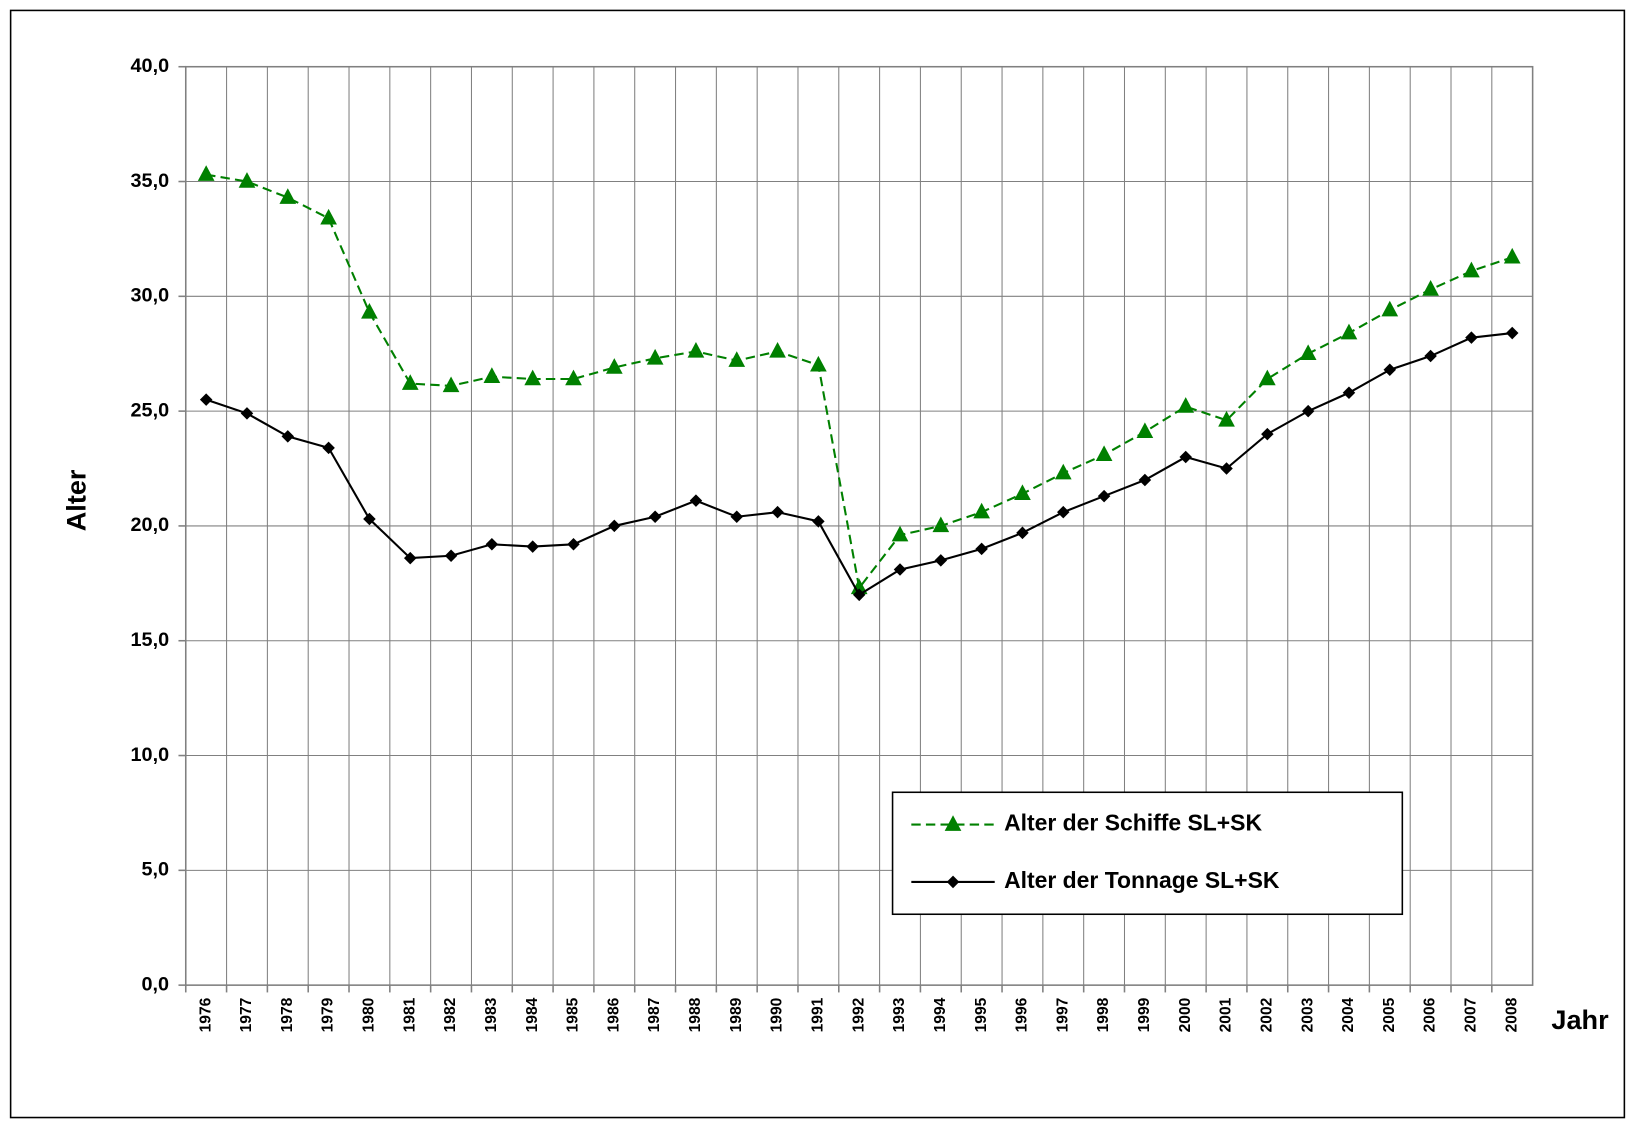 Image resolution: width=1635 pixels, height=1129 pixels. What do you see at coordinates (695, 1014) in the screenshot?
I see `x-tick-label: 1988` at bounding box center [695, 1014].